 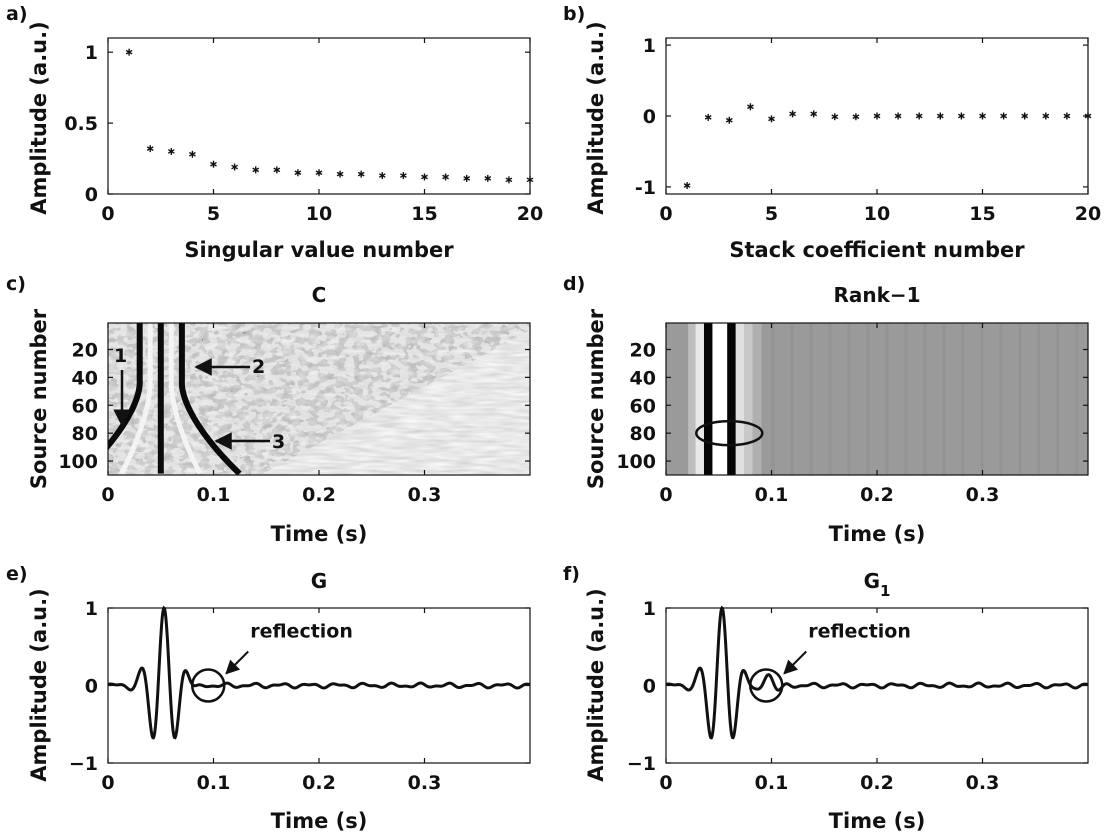 I want to click on panel-d-ytick-label: 20, so click(x=643, y=350).